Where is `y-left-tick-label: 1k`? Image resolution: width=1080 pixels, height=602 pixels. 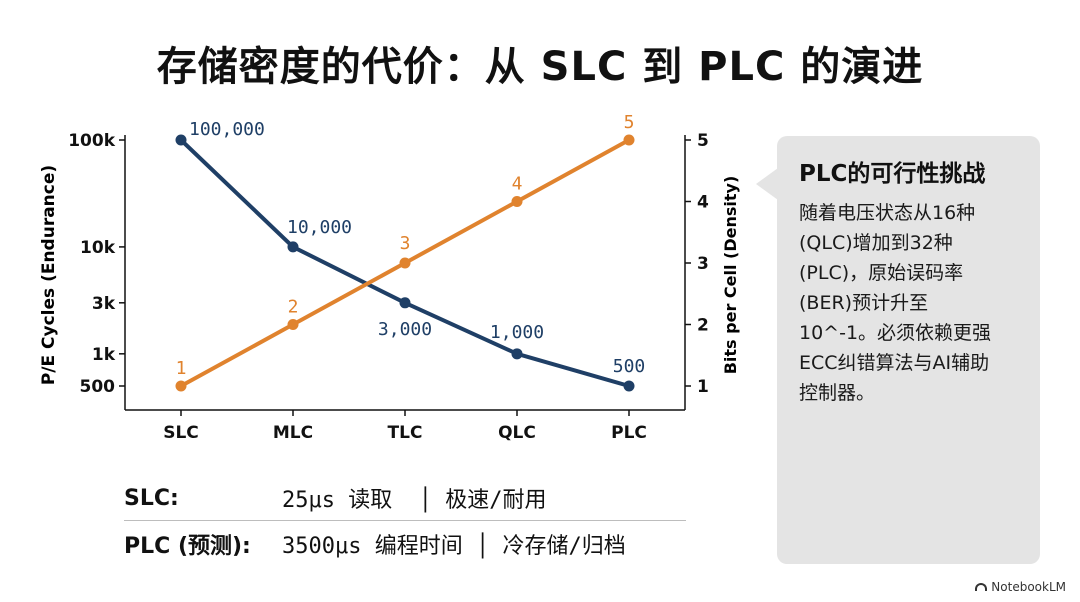
y-left-tick-label: 1k is located at coordinates (104, 355).